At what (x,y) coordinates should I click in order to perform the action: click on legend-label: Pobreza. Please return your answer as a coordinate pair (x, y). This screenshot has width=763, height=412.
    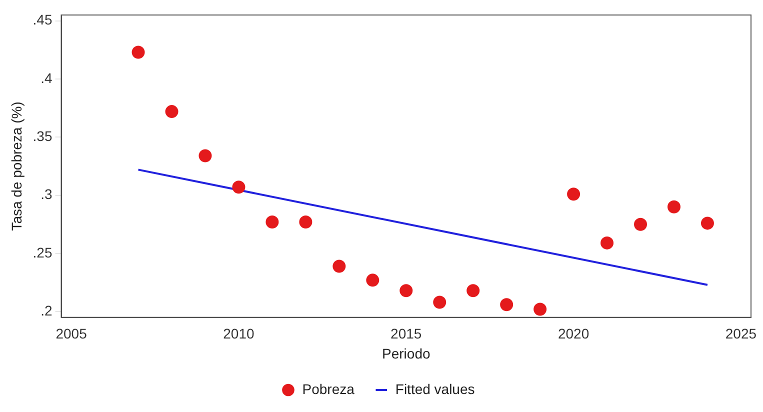
    Looking at the image, I should click on (328, 388).